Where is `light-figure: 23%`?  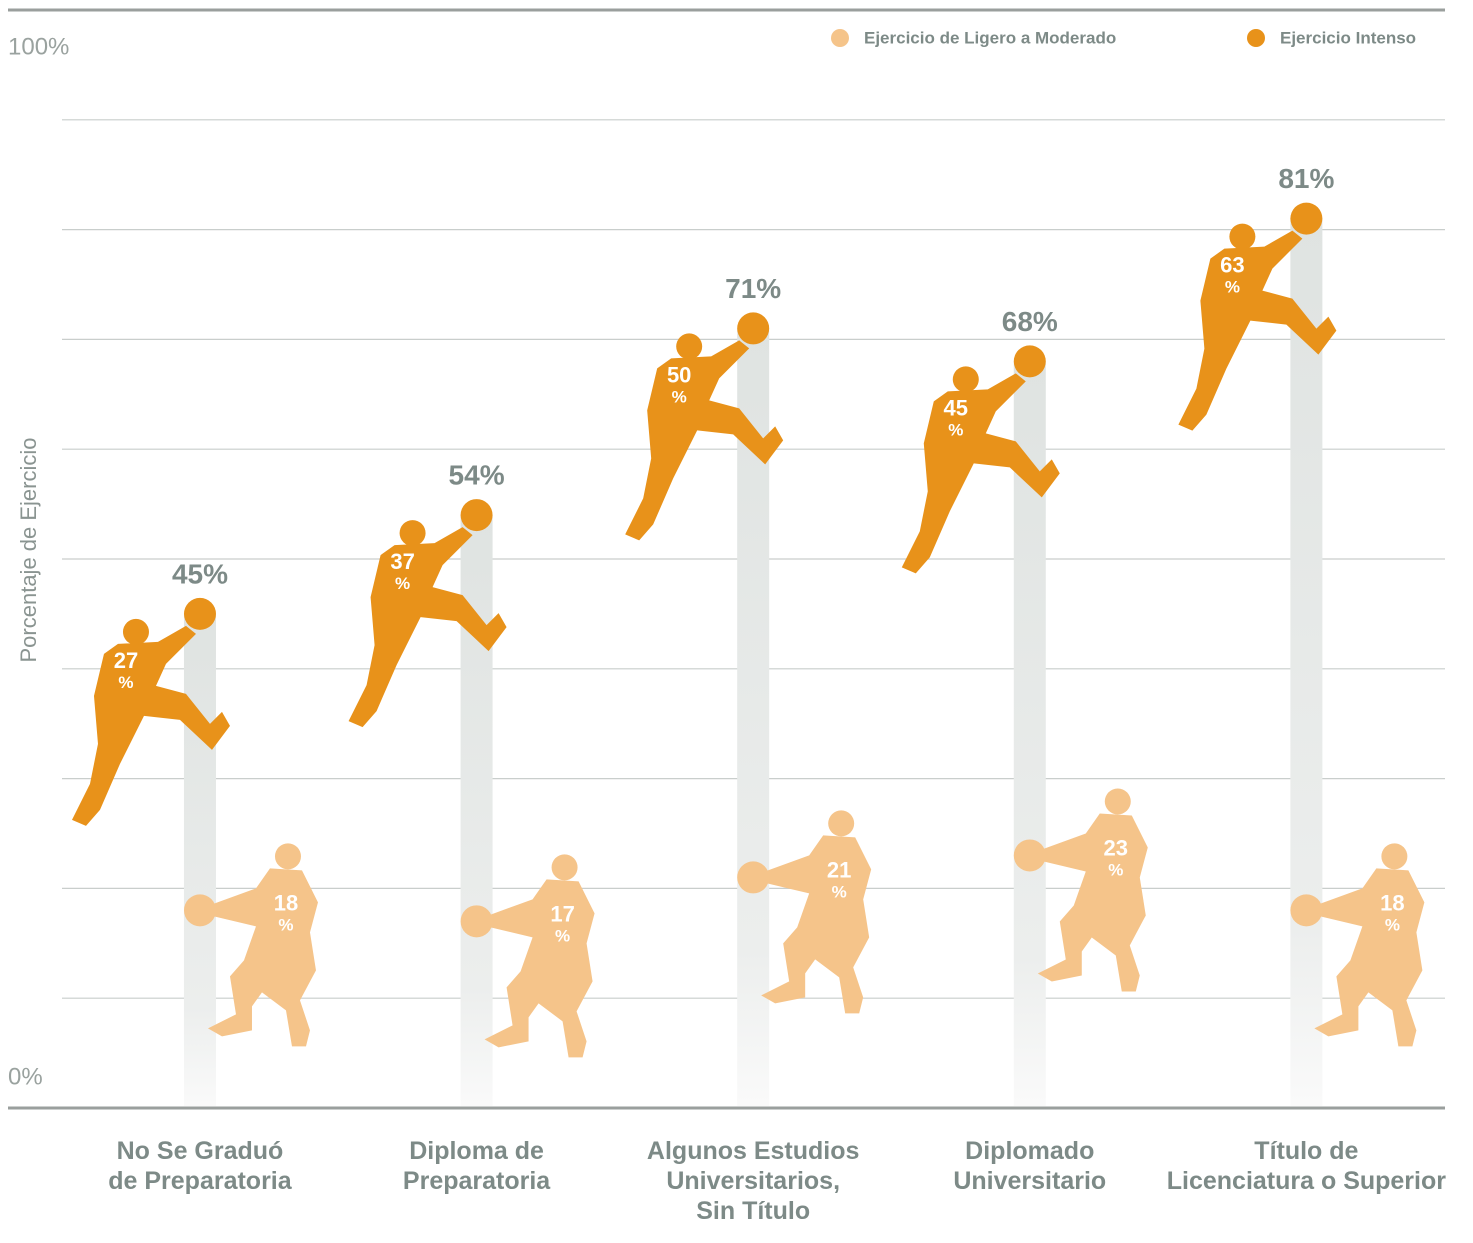 light-figure: 23% is located at coordinates (1080, 890).